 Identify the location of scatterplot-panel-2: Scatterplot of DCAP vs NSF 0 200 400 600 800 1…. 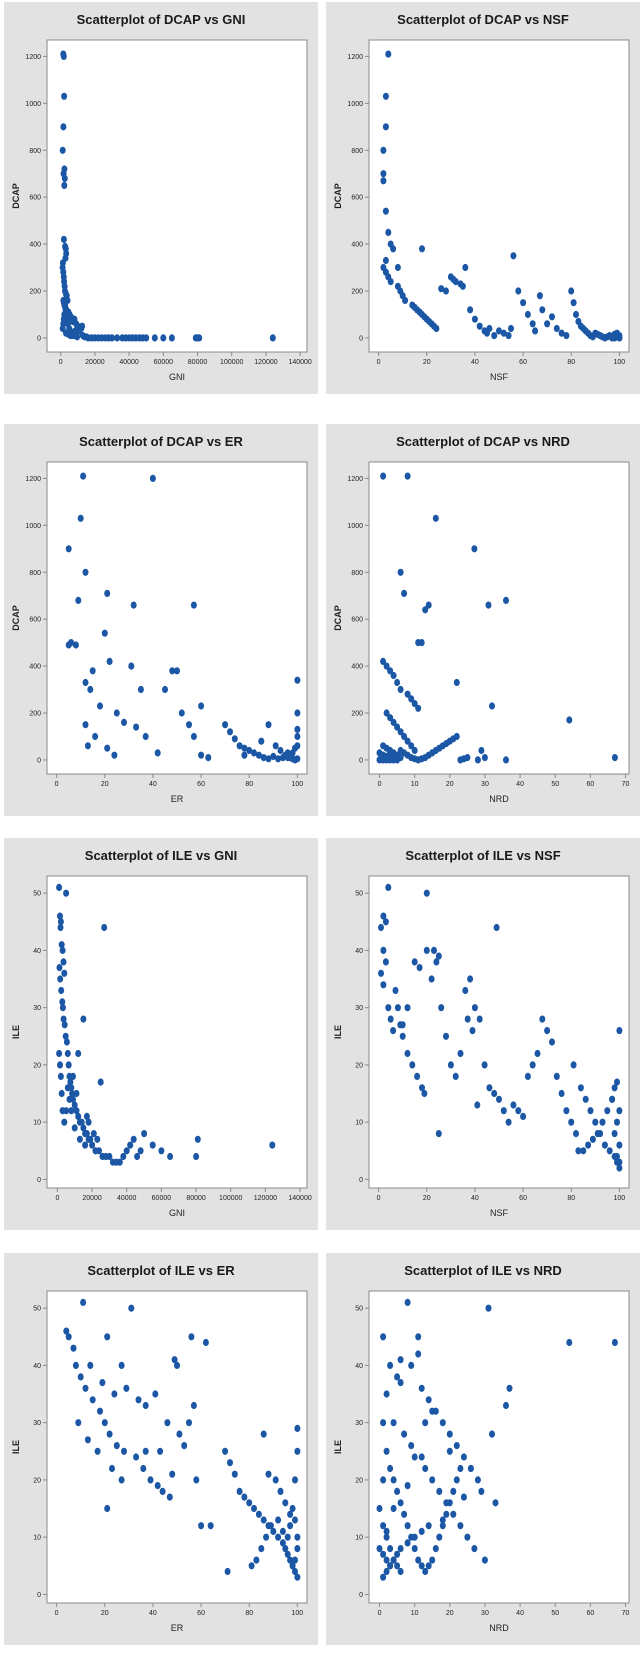
(483, 198).